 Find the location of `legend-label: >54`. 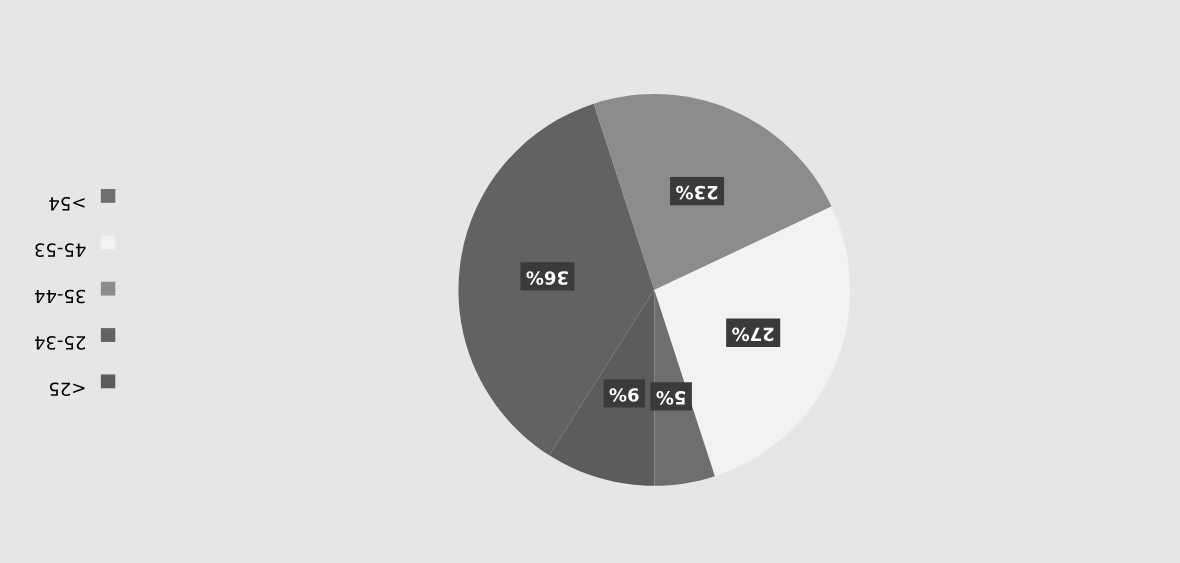

legend-label: >54 is located at coordinates (67, 203).